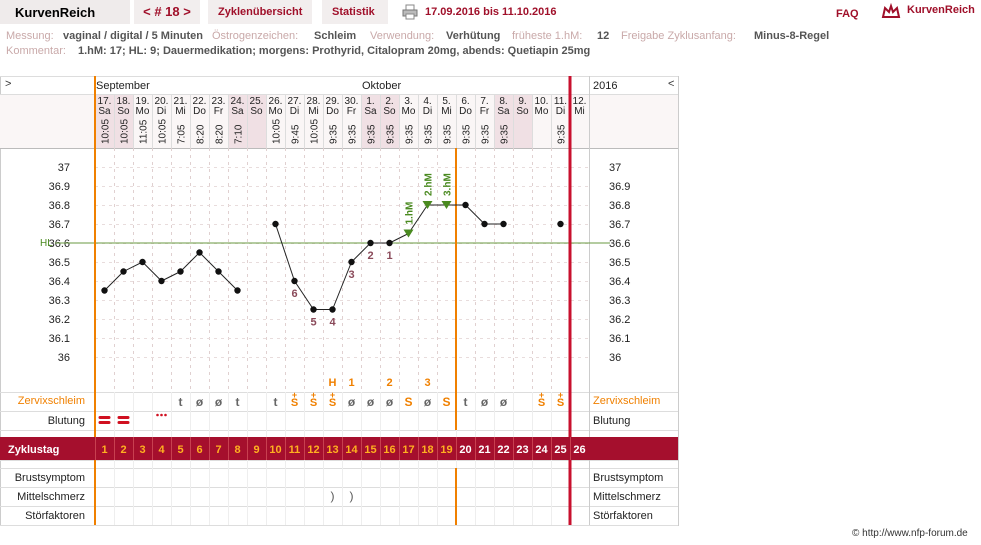 The image size is (981, 545). Describe the element at coordinates (619, 320) in the screenshot. I see `y-tick-label-right: 36.2` at that location.